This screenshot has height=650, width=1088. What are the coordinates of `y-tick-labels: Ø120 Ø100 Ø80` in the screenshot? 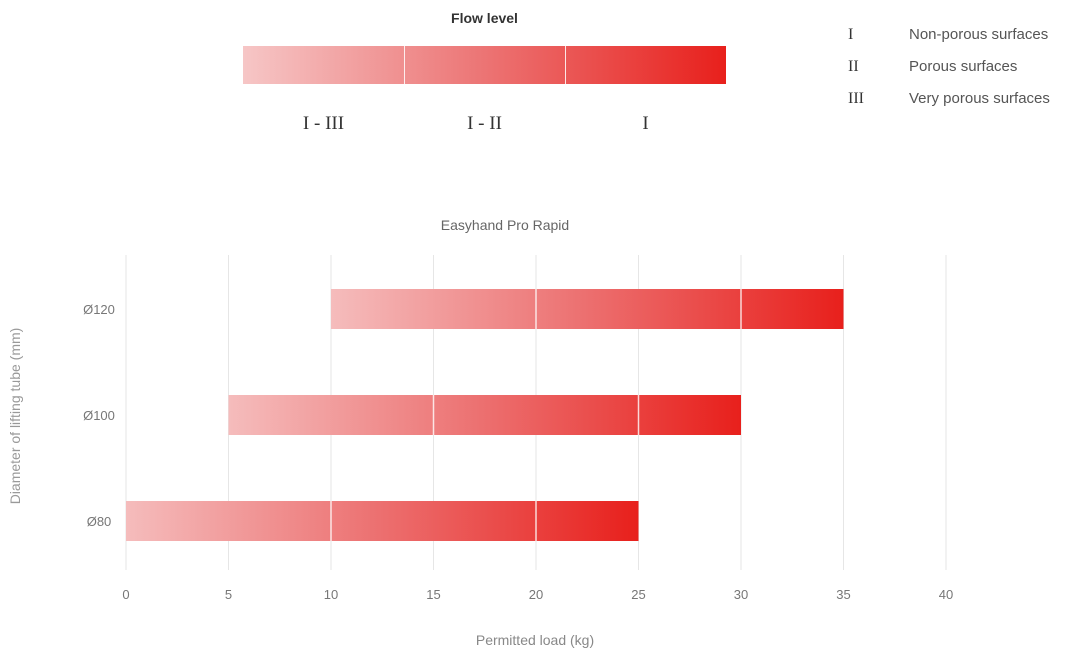 It's located at (99, 415).